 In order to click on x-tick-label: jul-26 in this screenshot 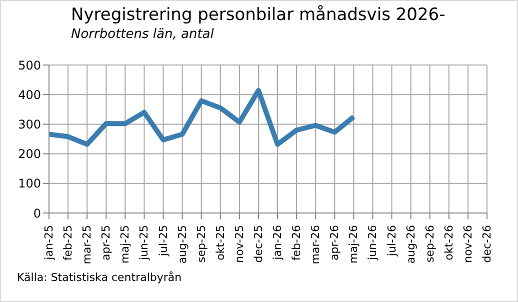, I will do `click(391, 241)`.